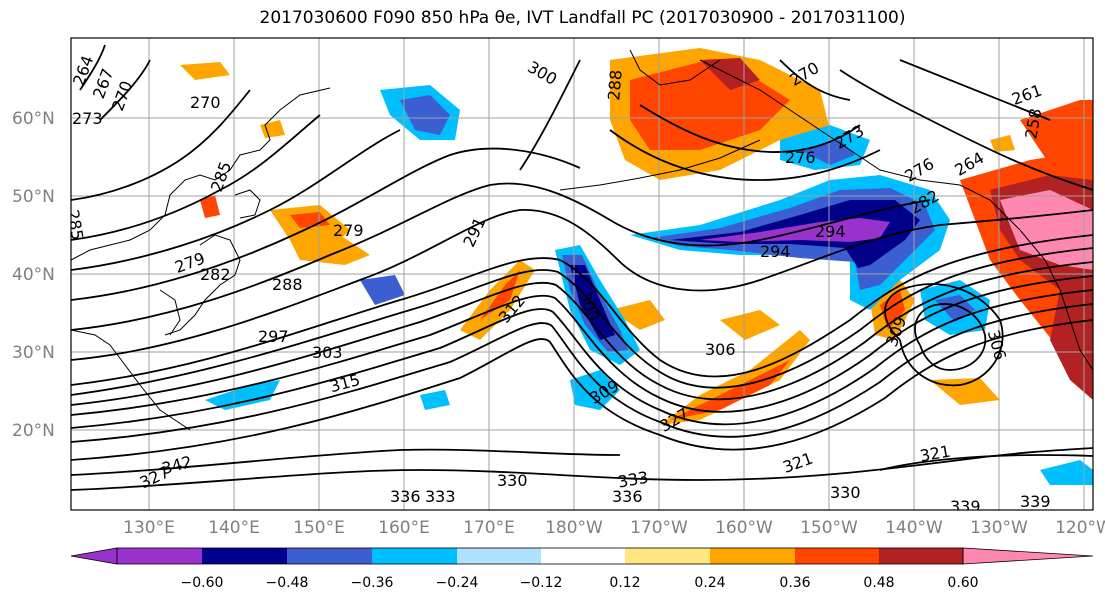 Image resolution: width=1105 pixels, height=603 pixels. I want to click on contour-label: 333, so click(440, 496).